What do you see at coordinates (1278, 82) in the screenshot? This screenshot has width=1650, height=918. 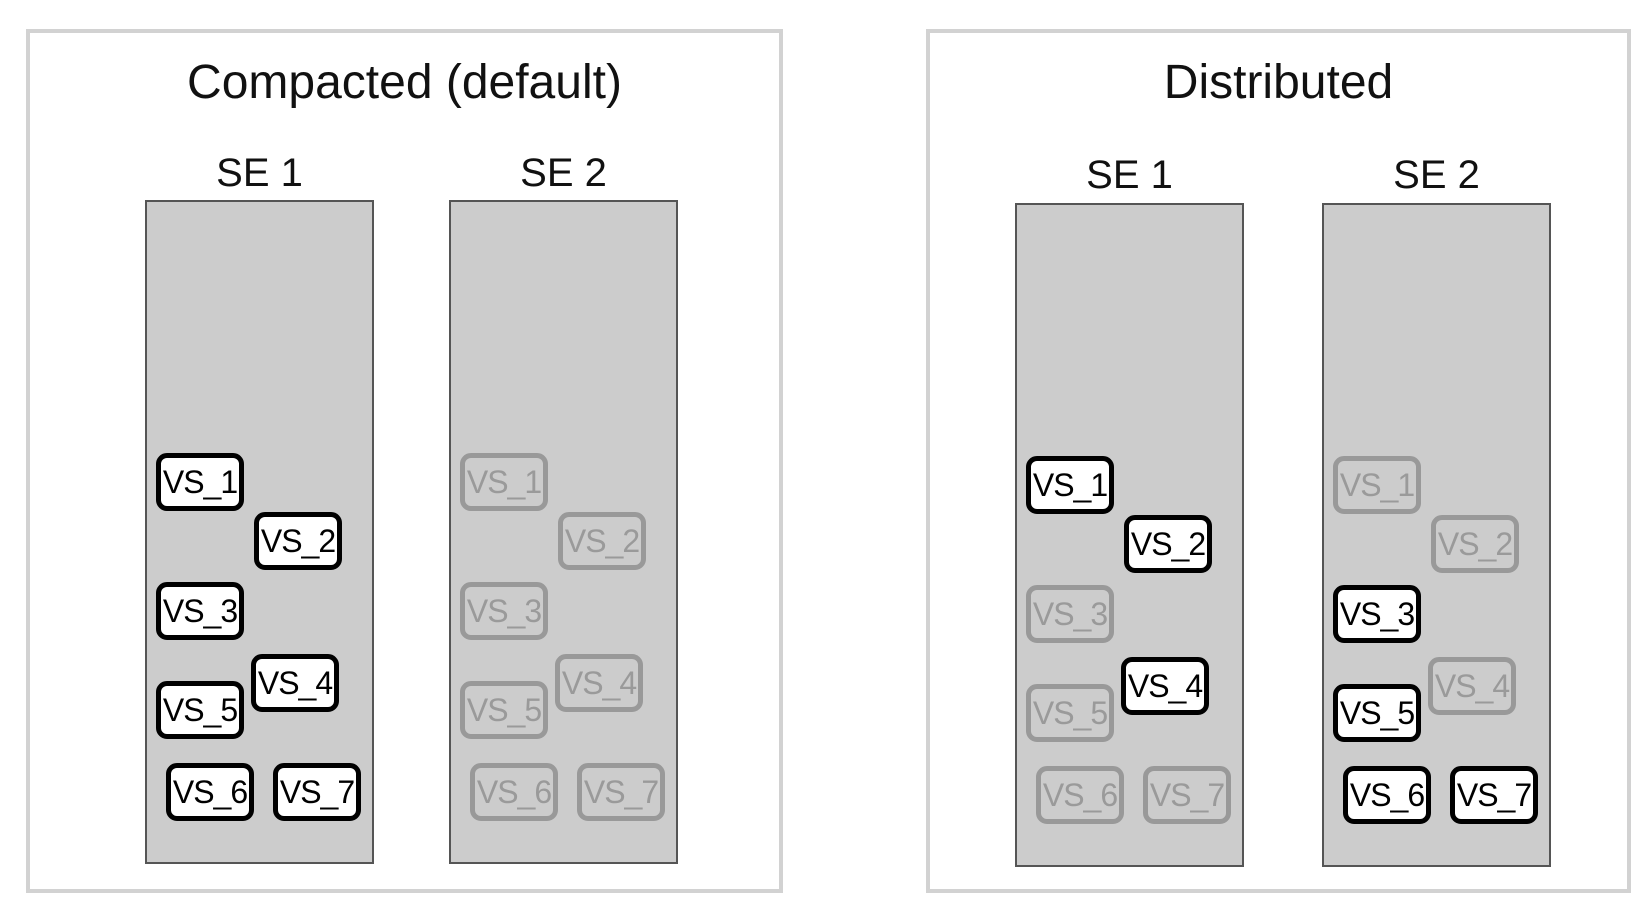 I see `panel-title: Distributed` at bounding box center [1278, 82].